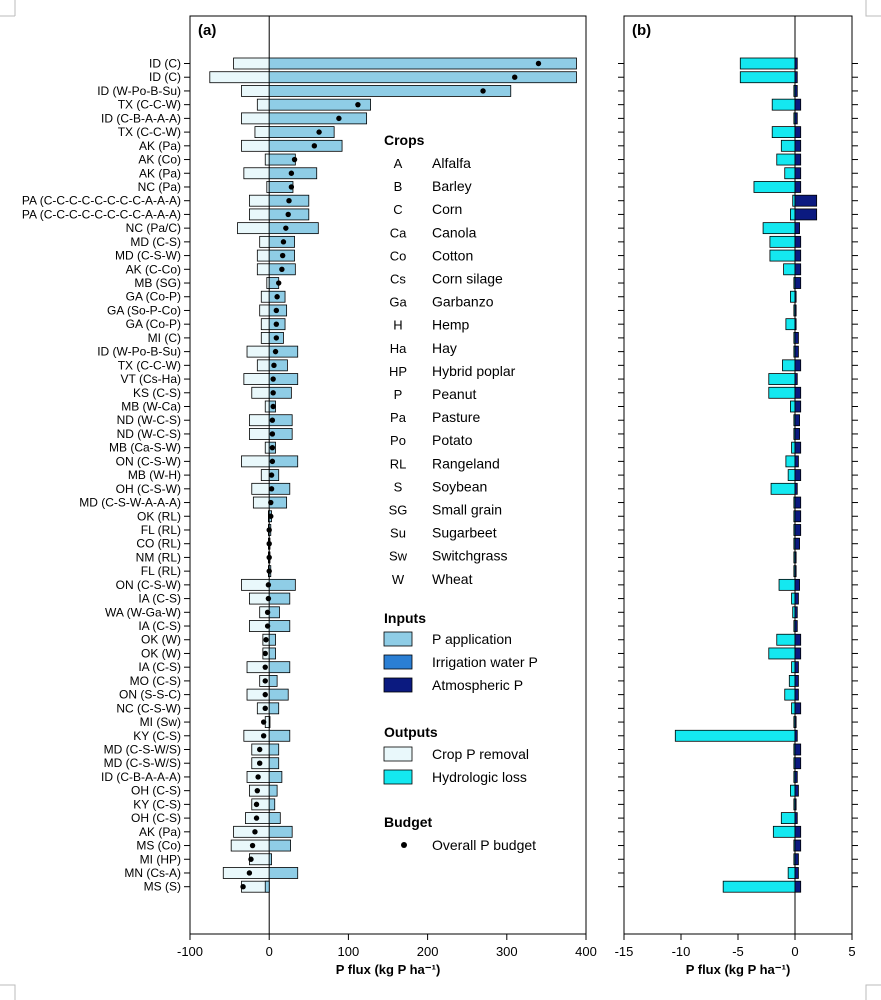 This screenshot has height=1000, width=881. What do you see at coordinates (452, 255) in the screenshot?
I see `legend-crop-name: Cotton` at bounding box center [452, 255].